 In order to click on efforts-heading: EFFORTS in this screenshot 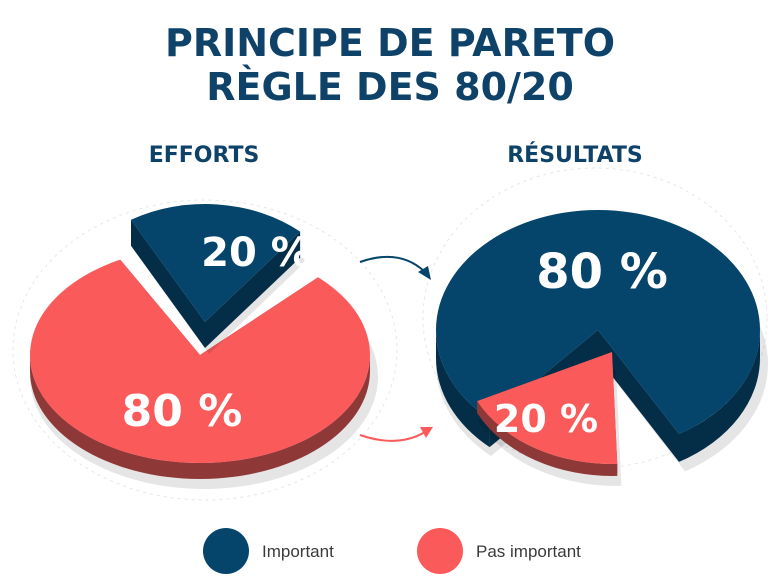, I will do `click(204, 155)`.